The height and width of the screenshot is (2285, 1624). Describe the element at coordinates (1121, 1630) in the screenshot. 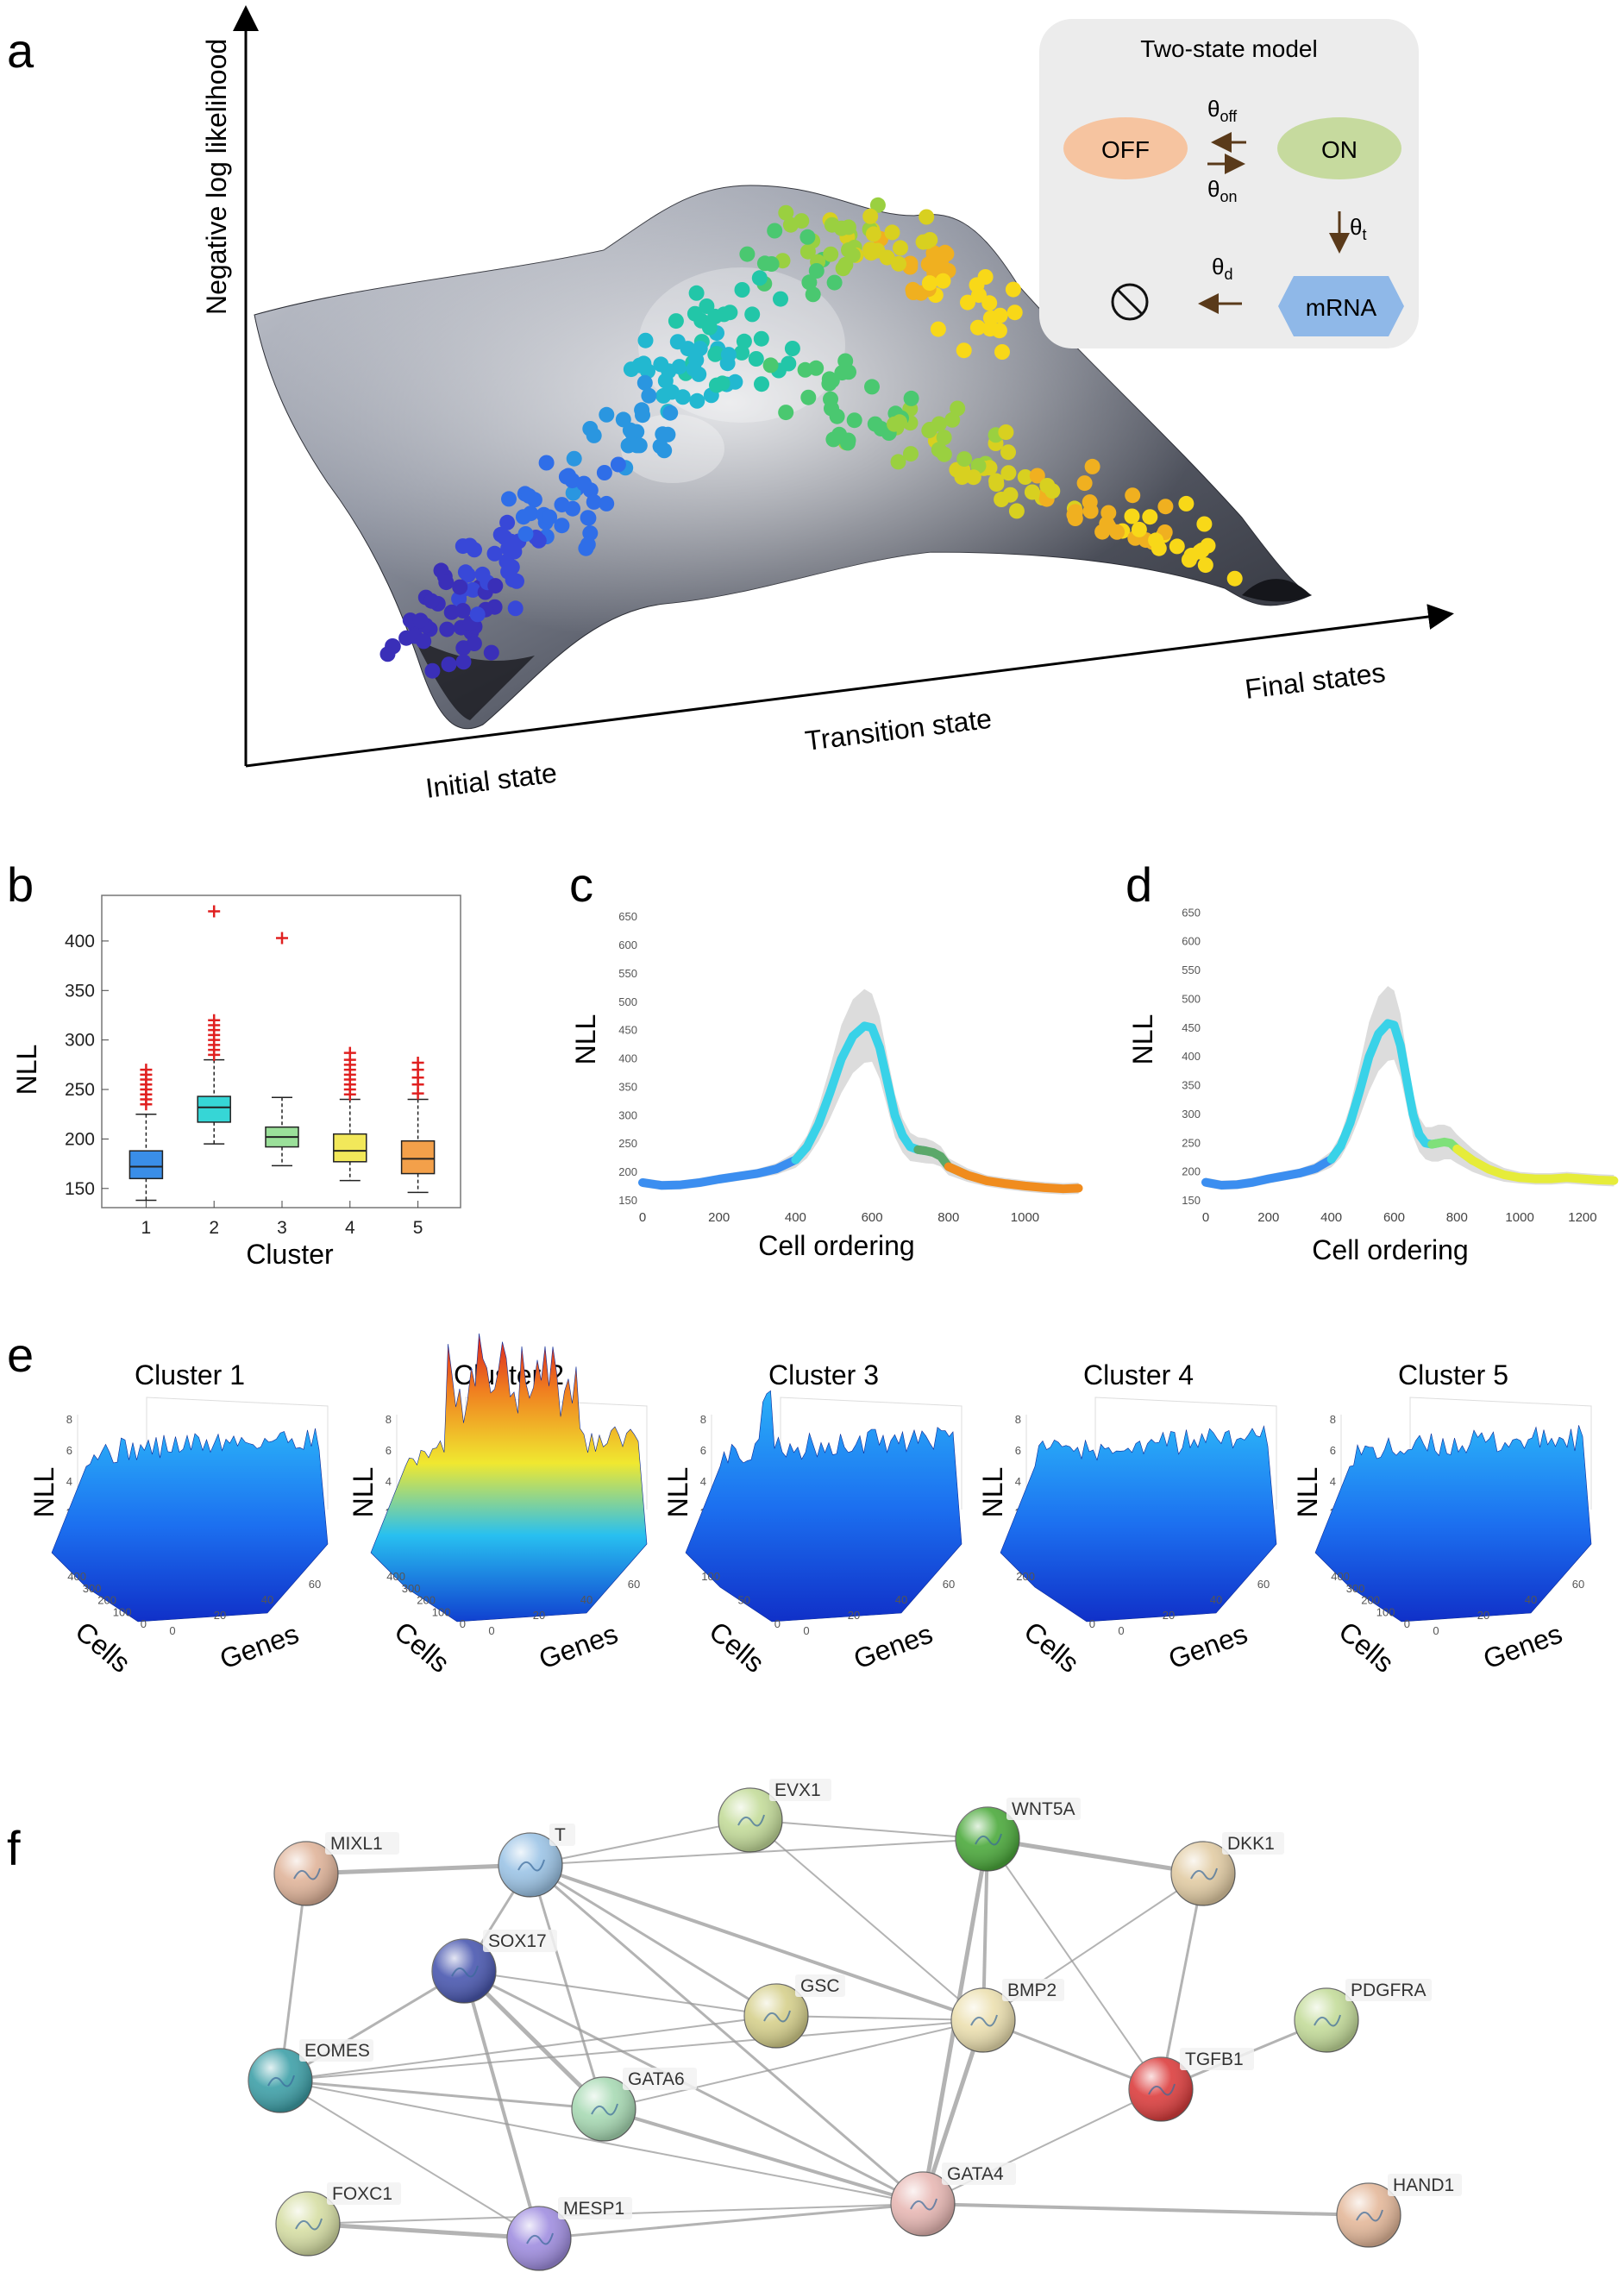

I see `genes-tick-label: 0` at that location.